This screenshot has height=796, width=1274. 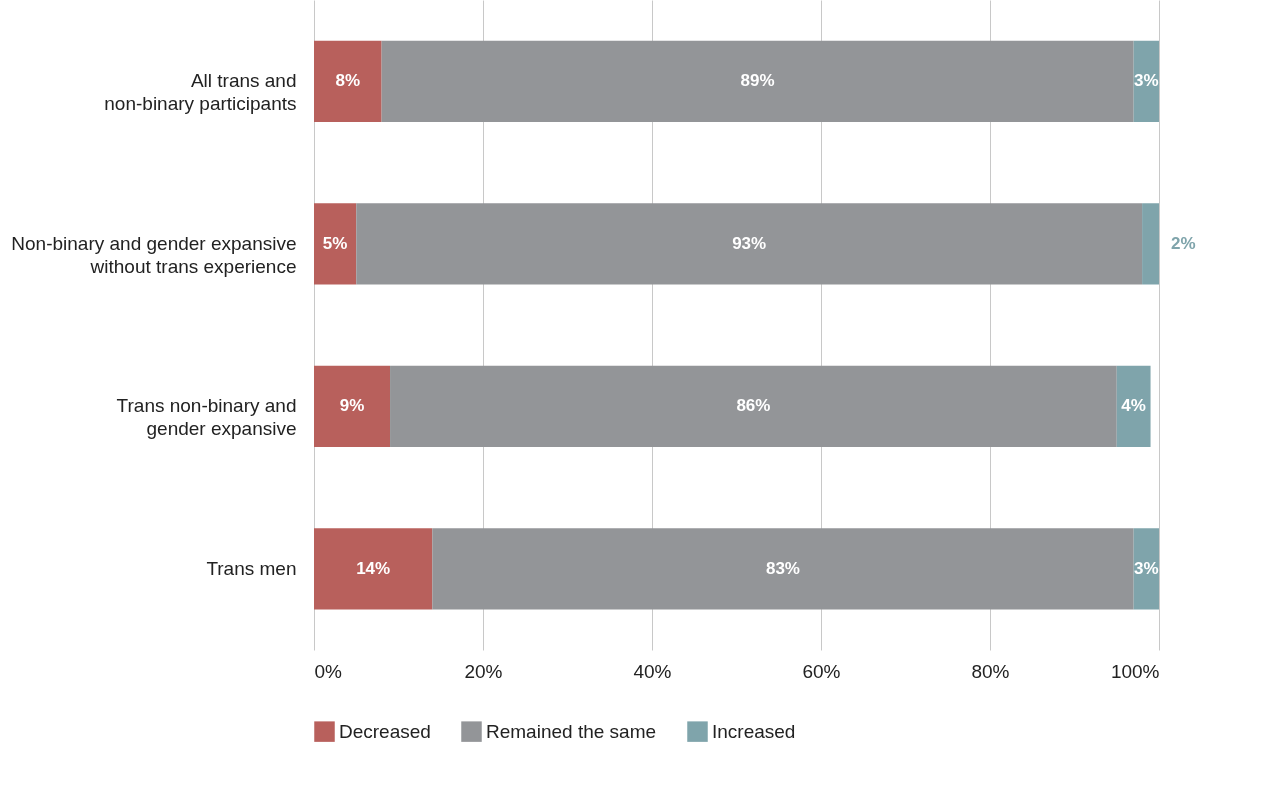 I want to click on legend-label: Remained the same, so click(x=571, y=731).